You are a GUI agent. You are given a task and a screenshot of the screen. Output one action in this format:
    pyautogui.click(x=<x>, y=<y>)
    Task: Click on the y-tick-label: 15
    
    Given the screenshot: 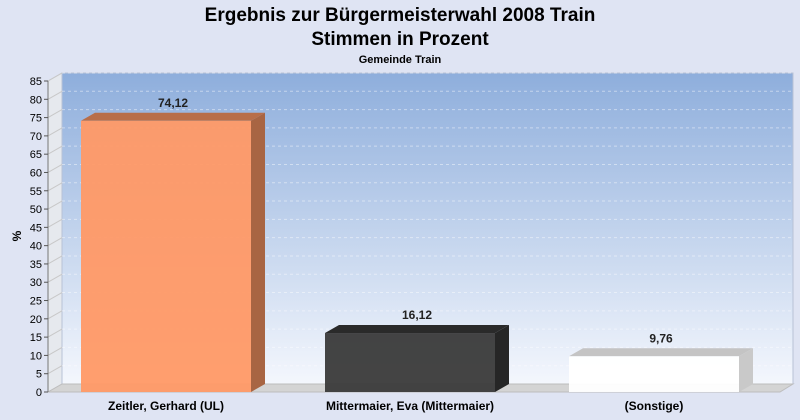 What is the action you would take?
    pyautogui.click(x=36, y=338)
    